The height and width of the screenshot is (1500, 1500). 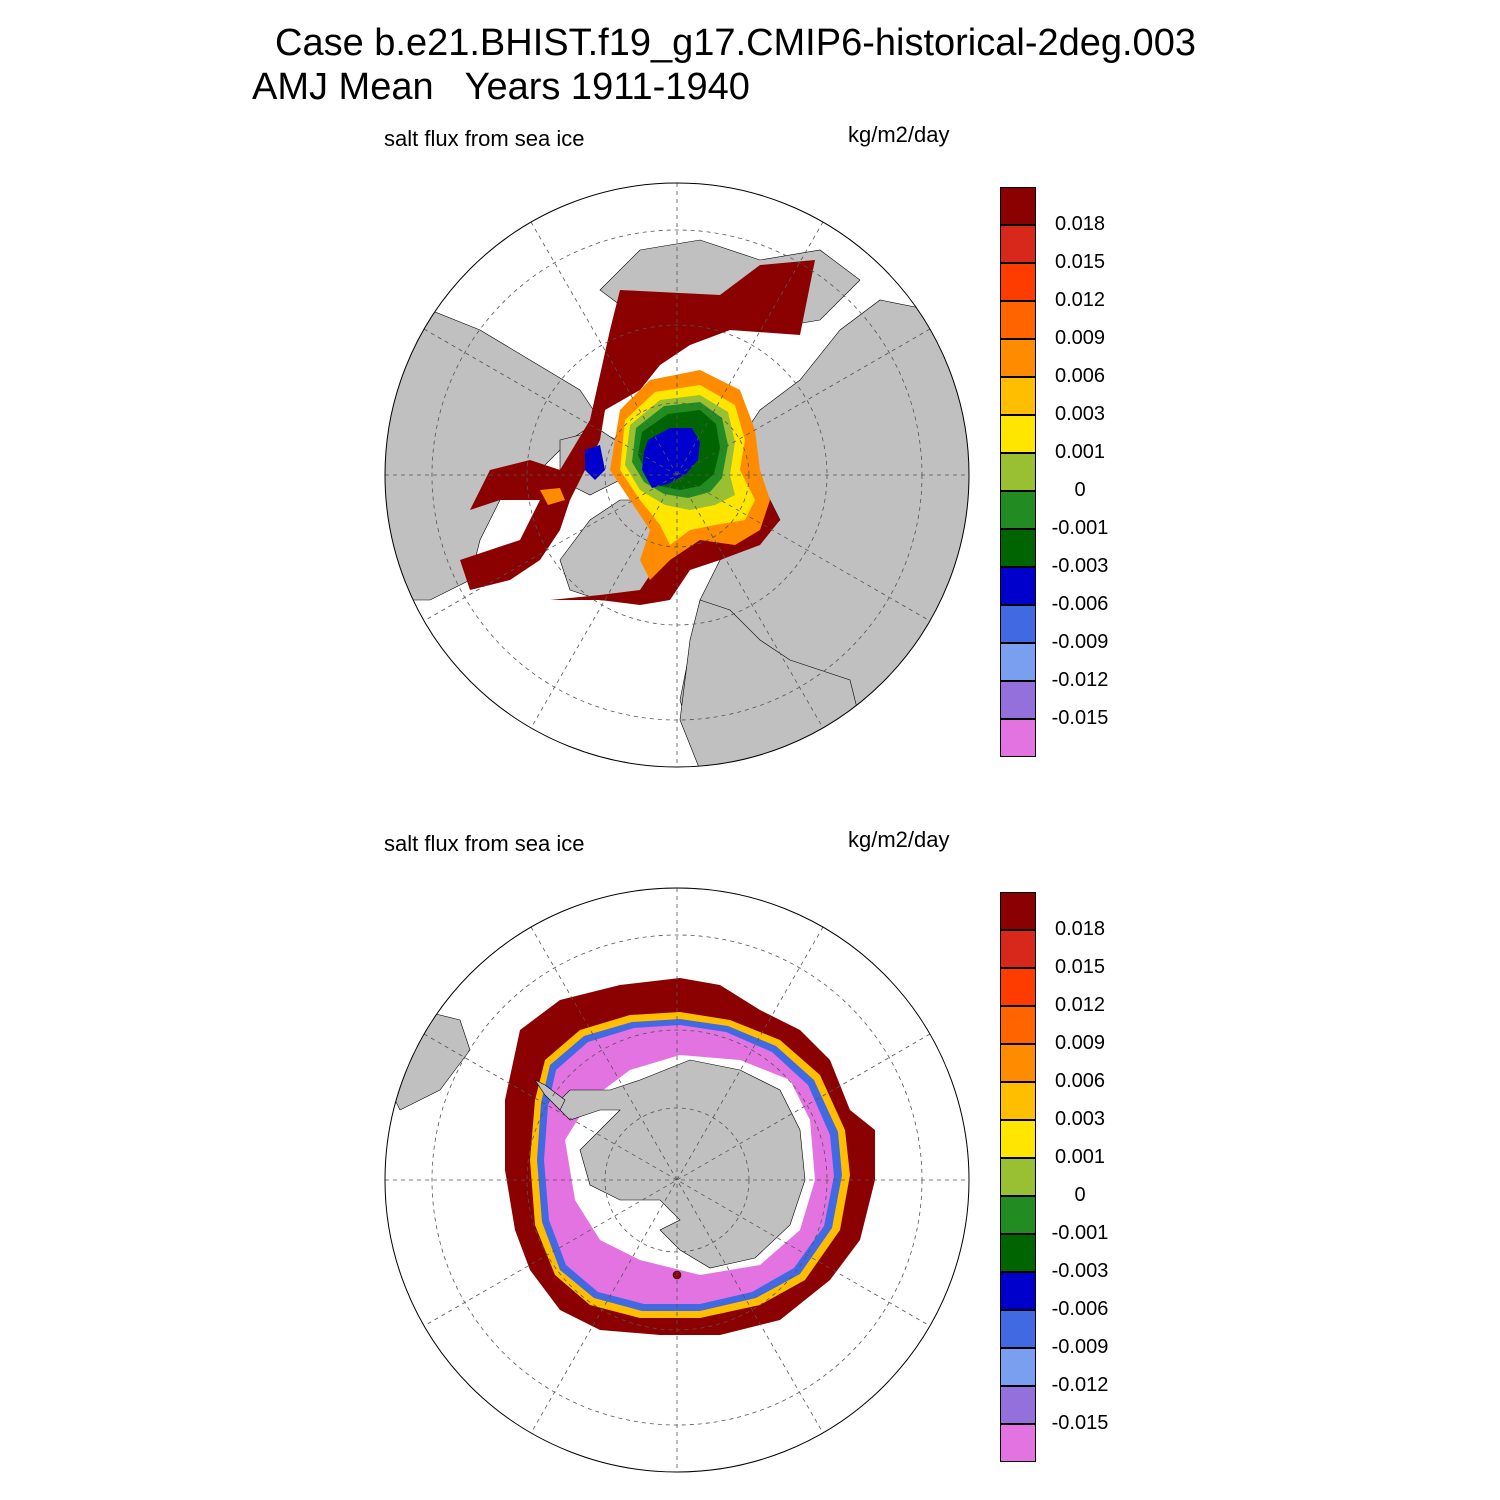 What do you see at coordinates (637, 425) in the screenshot?
I see `north-field-dark-red` at bounding box center [637, 425].